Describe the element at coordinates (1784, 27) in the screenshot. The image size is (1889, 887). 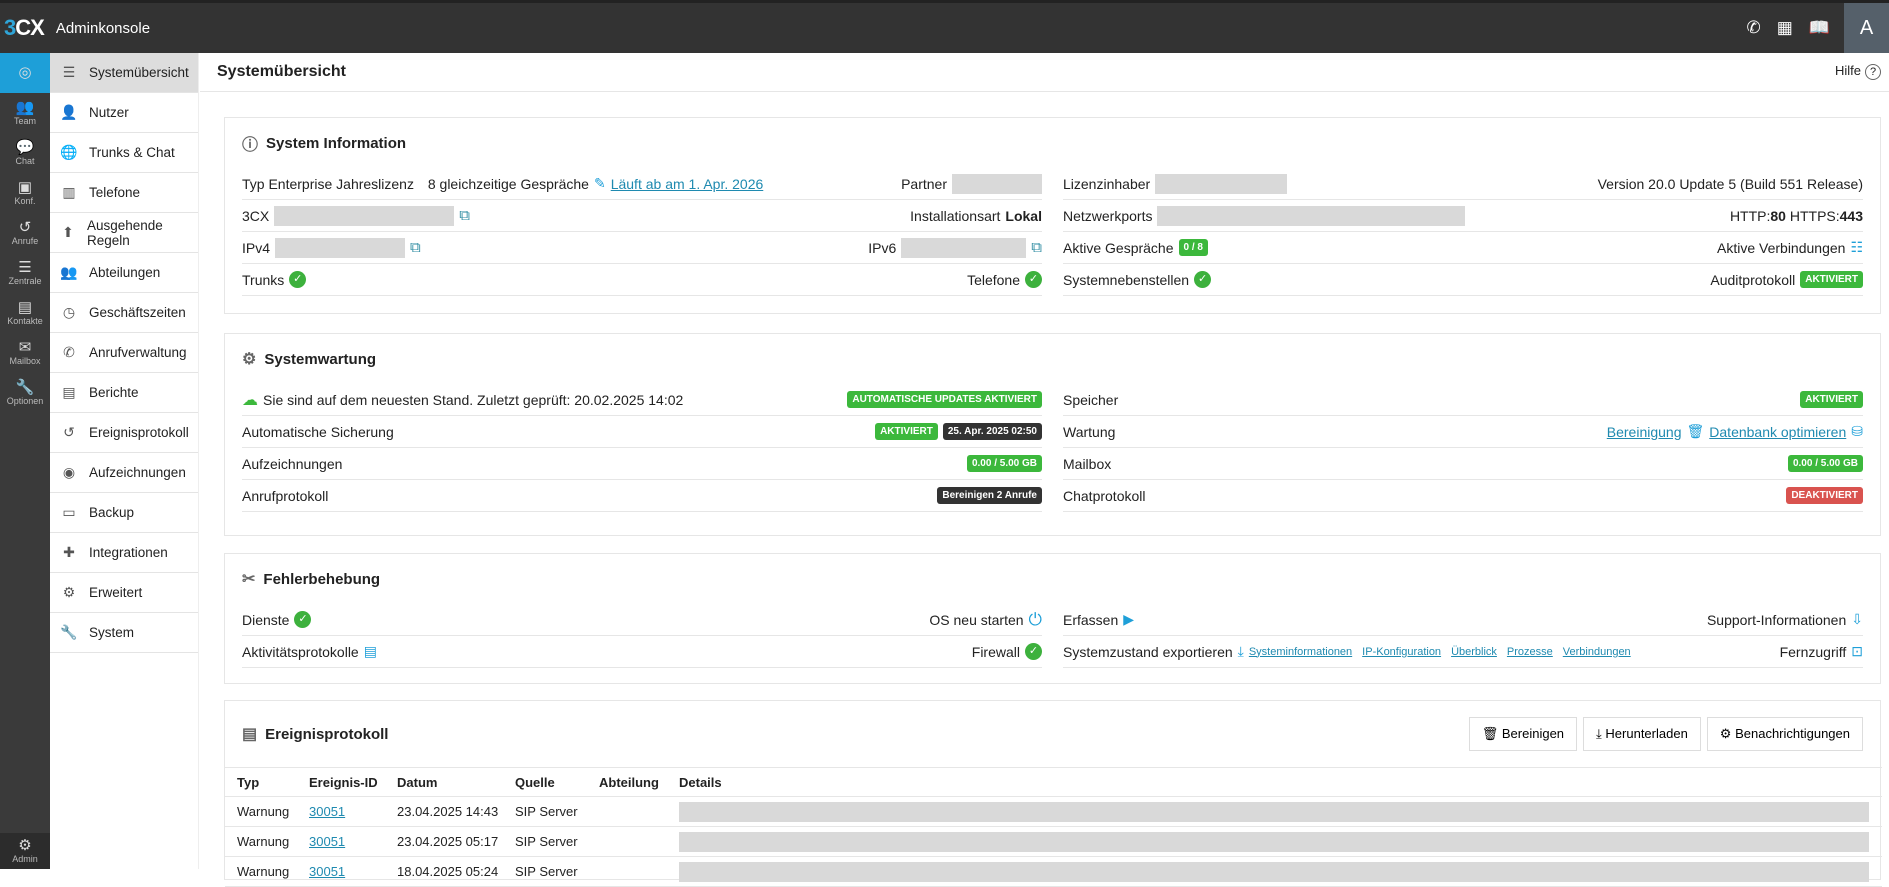
I see `qr-code-icon: ▦` at that location.